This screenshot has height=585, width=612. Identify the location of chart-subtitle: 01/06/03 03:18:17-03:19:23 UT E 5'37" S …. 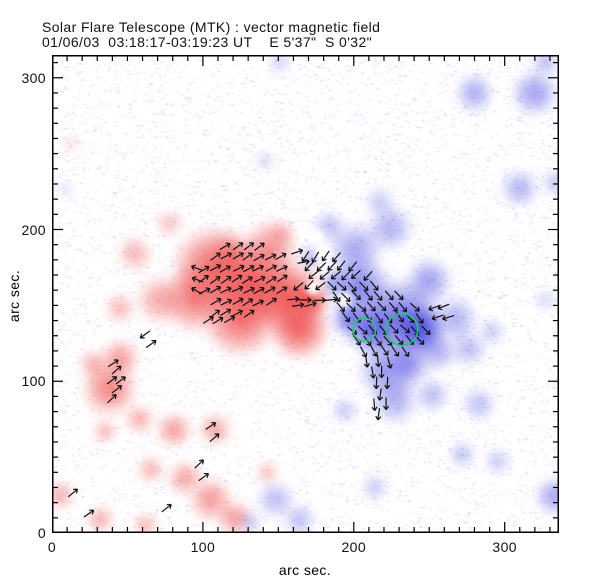
(207, 42).